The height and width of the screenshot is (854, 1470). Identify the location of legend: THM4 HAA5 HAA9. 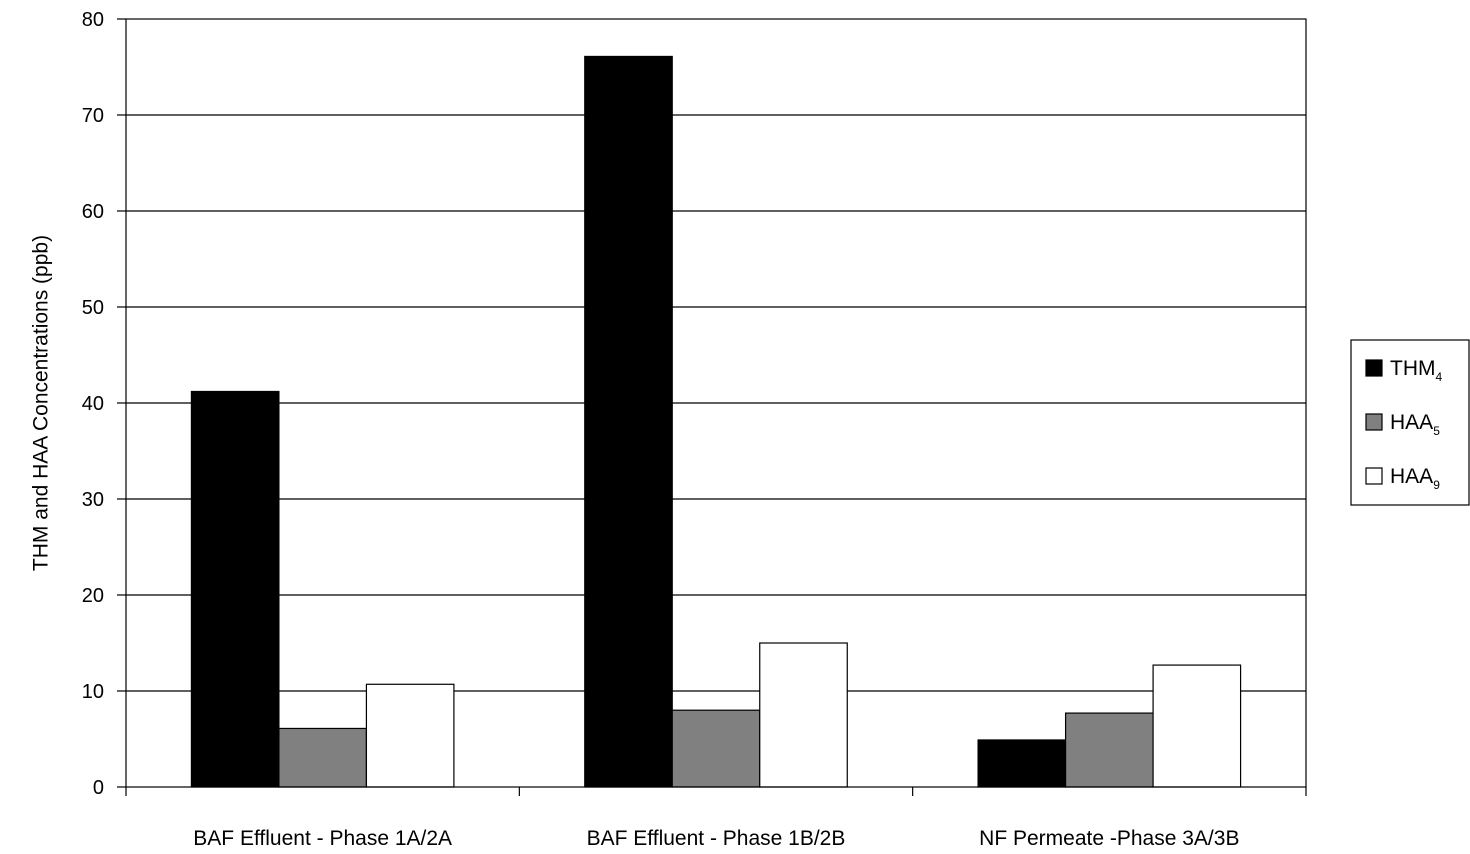
(1410, 422).